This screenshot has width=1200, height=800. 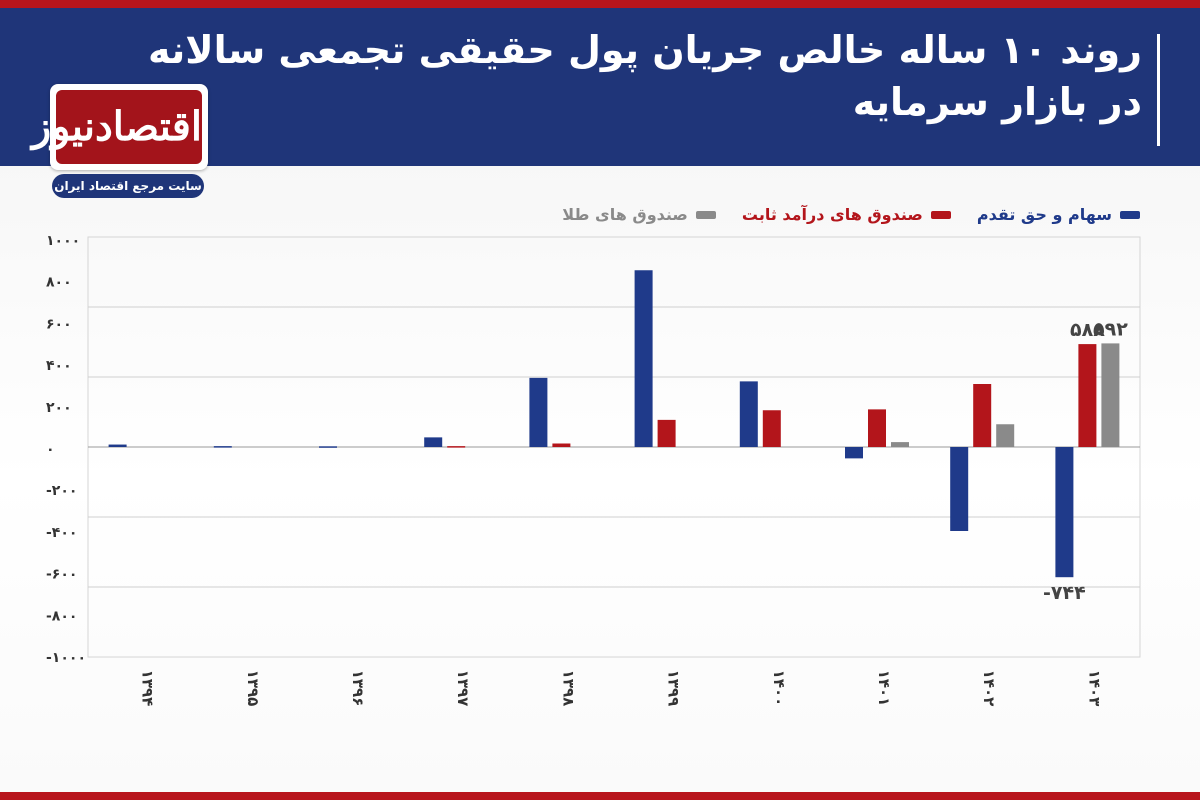 I want to click on footer-strip, so click(x=600, y=796).